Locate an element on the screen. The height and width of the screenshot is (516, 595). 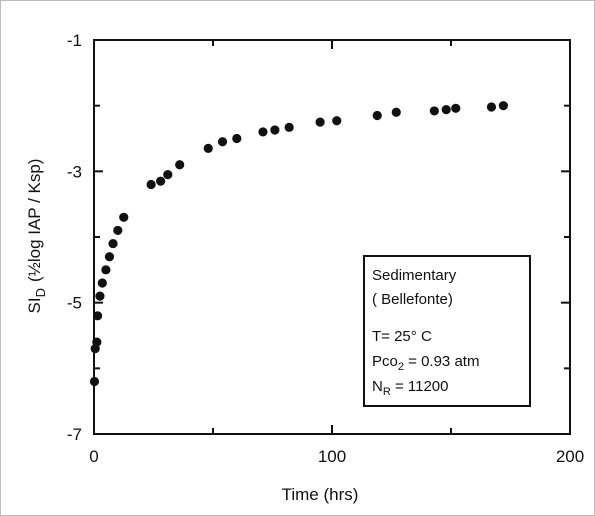
x-tick-label: 0 is located at coordinates (93, 456).